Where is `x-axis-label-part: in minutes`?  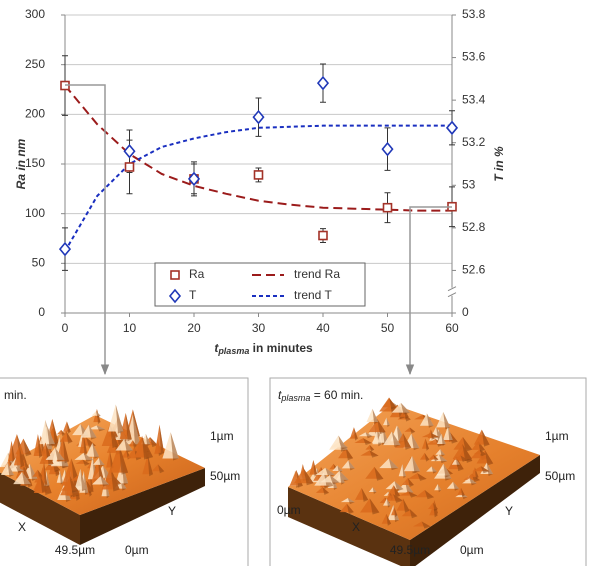
x-axis-label-part: in minutes is located at coordinates (281, 348).